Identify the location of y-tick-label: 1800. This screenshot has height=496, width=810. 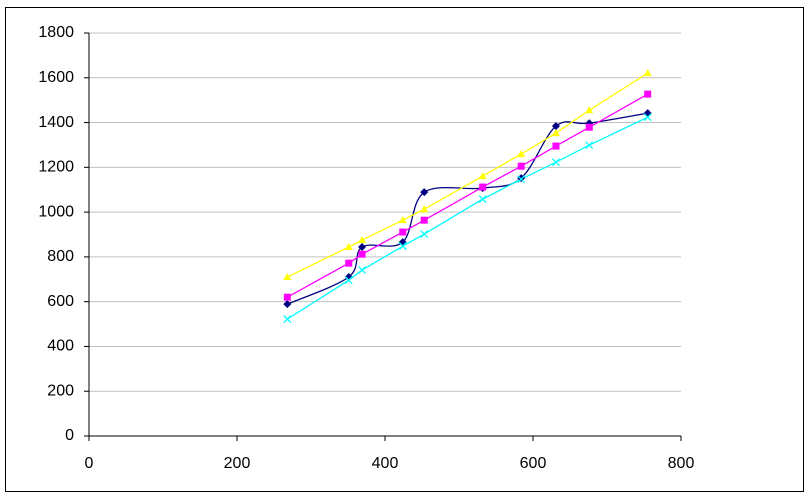
(56, 32).